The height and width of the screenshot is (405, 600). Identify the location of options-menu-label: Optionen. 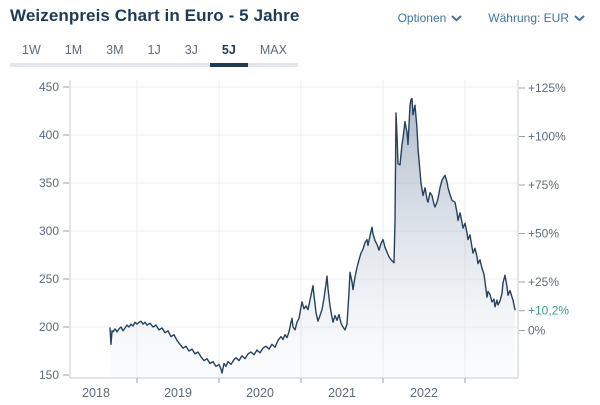
(422, 18).